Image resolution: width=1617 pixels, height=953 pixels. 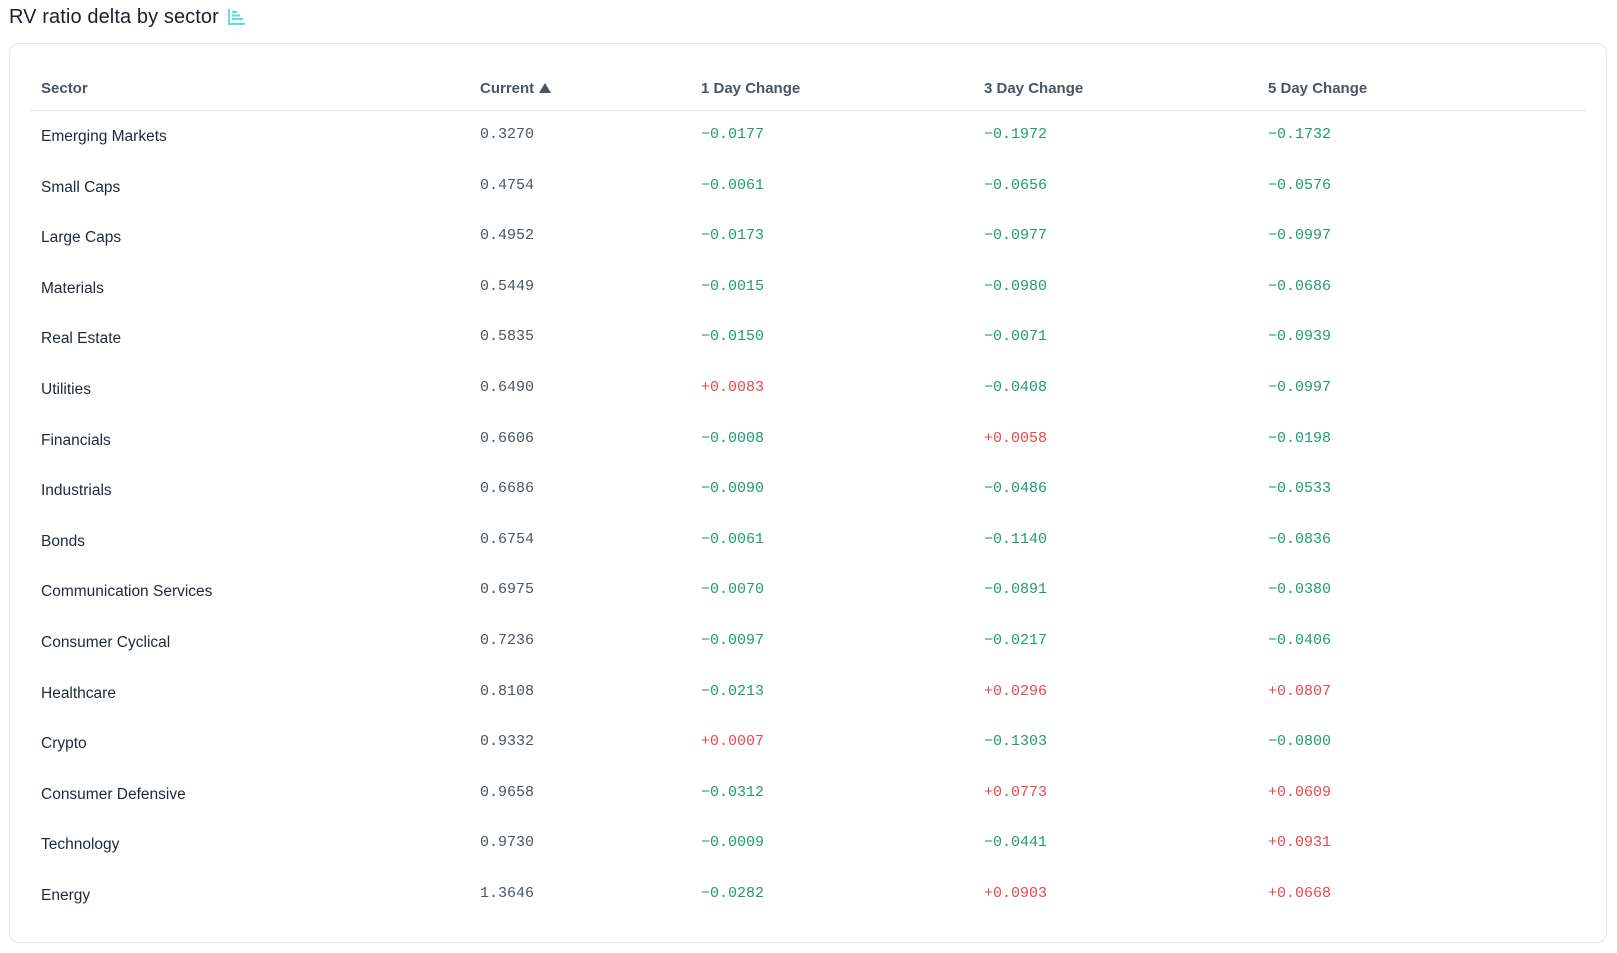 What do you see at coordinates (1016, 489) in the screenshot?
I see `cell-3-day-change: −0.0486` at bounding box center [1016, 489].